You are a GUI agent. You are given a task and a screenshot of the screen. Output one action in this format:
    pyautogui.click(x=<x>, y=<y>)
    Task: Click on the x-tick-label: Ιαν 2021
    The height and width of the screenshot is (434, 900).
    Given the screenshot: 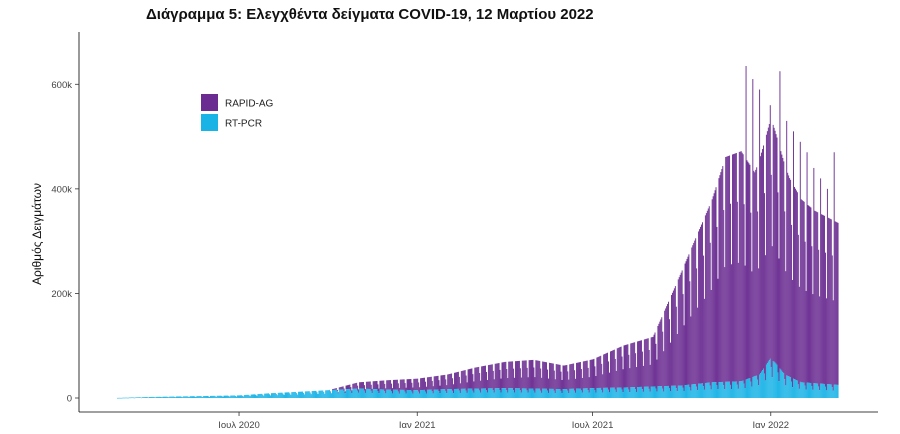 What is the action you would take?
    pyautogui.click(x=417, y=425)
    